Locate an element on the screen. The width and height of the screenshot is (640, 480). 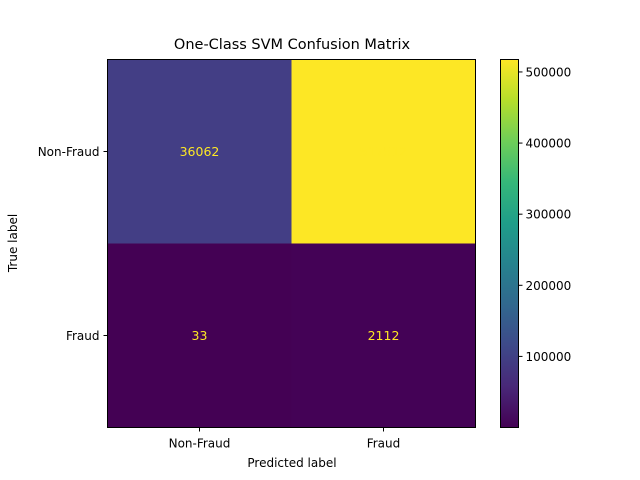
cell-value-label: 33 is located at coordinates (200, 335).